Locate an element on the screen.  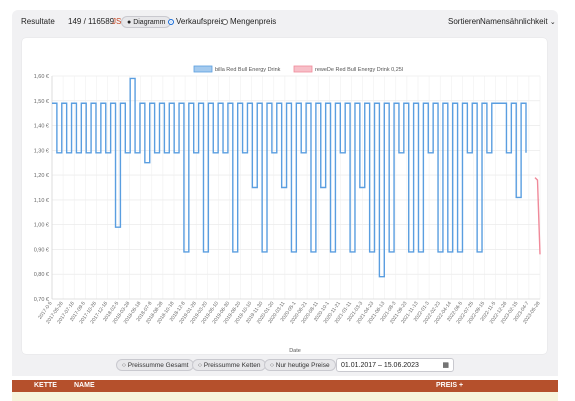
date-range-input: 01.01.2017 – 15.06.2023 ▦ is located at coordinates (395, 365).